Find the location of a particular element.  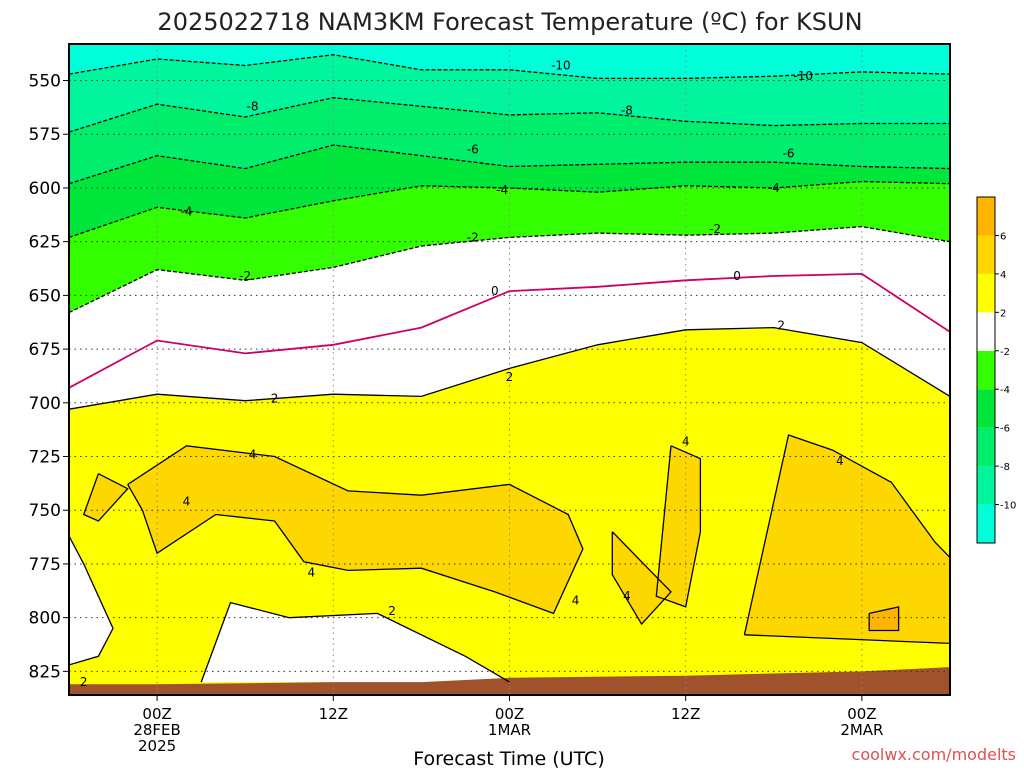

color-legend: -10 -8 -6 -4 -2 2 4 6 is located at coordinates (996, 370).